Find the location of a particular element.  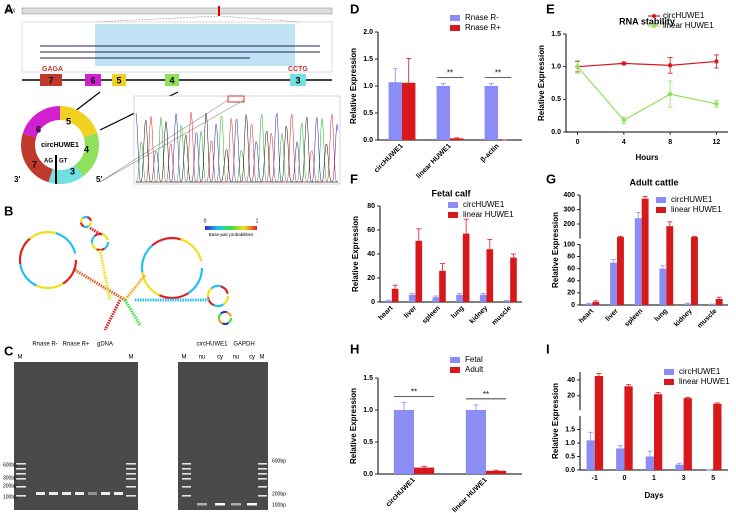

x-axis-label: Days is located at coordinates (654, 495).